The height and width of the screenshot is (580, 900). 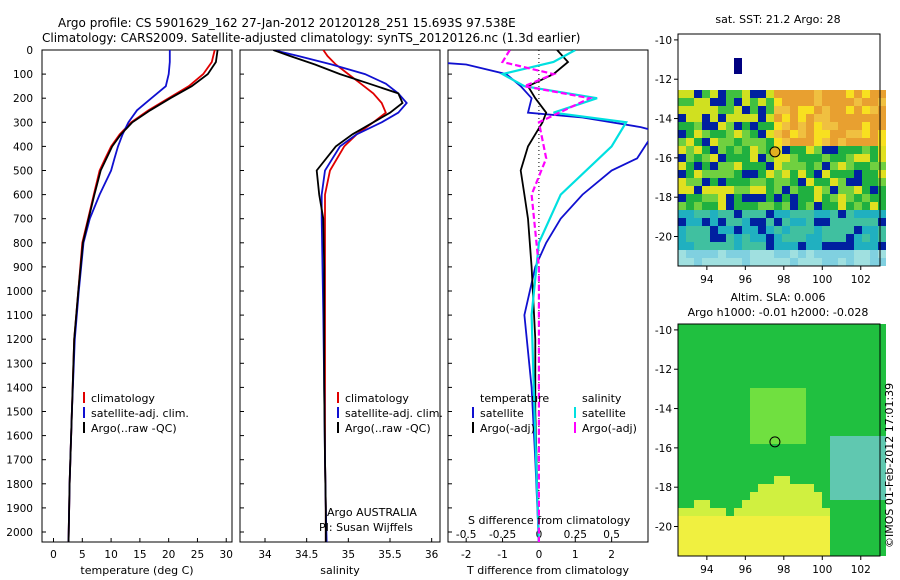 What do you see at coordinates (140, 413) in the screenshot?
I see `legend-satellite-label: satellite-adj. clim.` at bounding box center [140, 413].